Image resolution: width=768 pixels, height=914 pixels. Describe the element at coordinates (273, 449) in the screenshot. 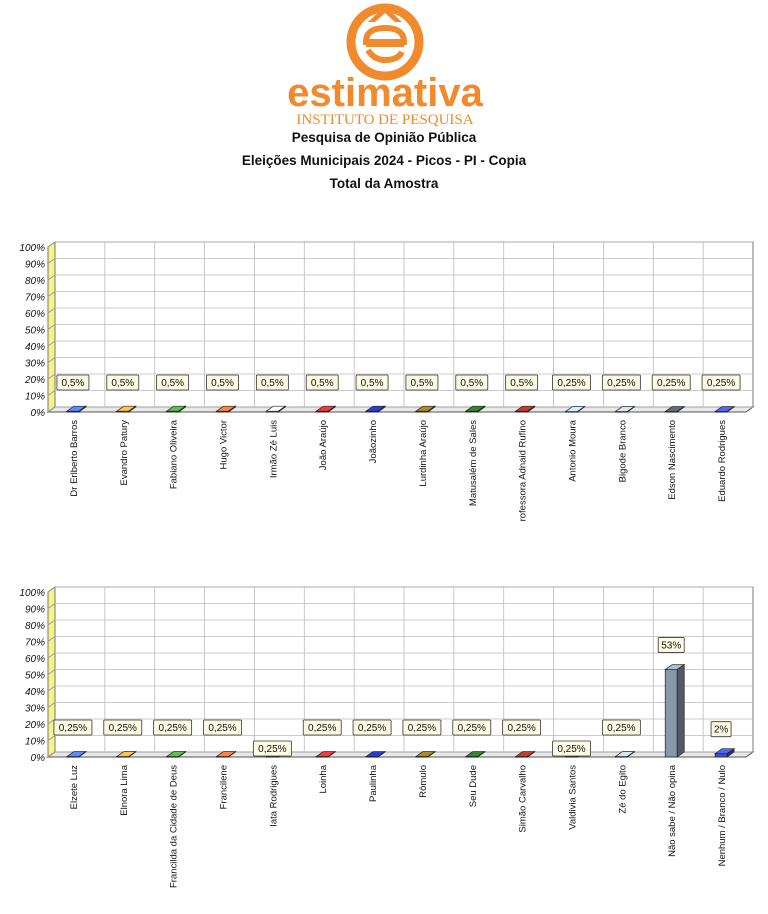

I see `category-label: Irmão Zé Luis` at that location.